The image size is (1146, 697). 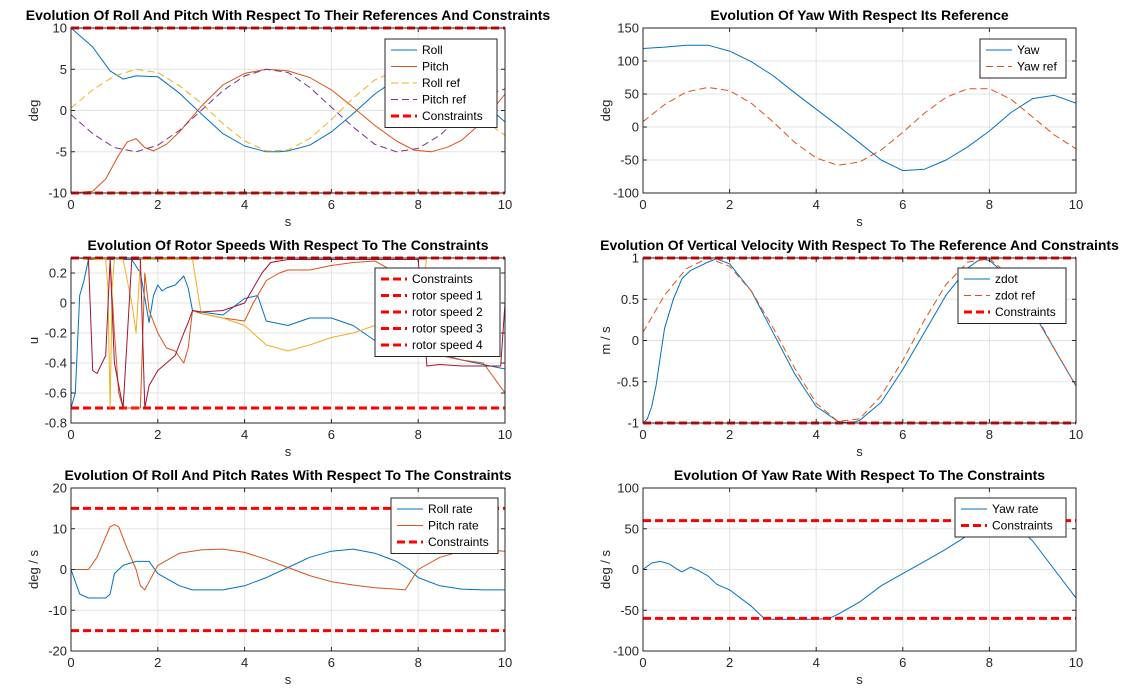 What do you see at coordinates (1028, 50) in the screenshot?
I see `legend-label: Yaw` at bounding box center [1028, 50].